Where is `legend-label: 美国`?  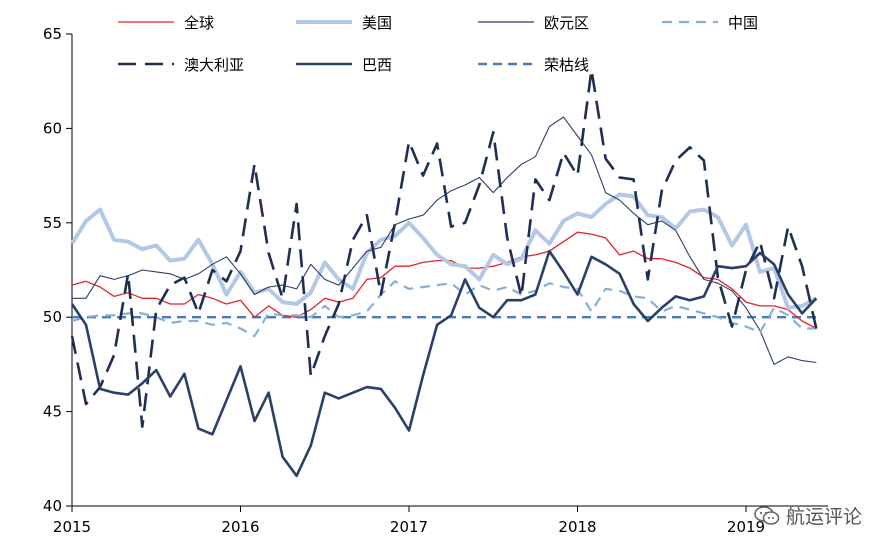 legend-label: 美国 is located at coordinates (377, 23).